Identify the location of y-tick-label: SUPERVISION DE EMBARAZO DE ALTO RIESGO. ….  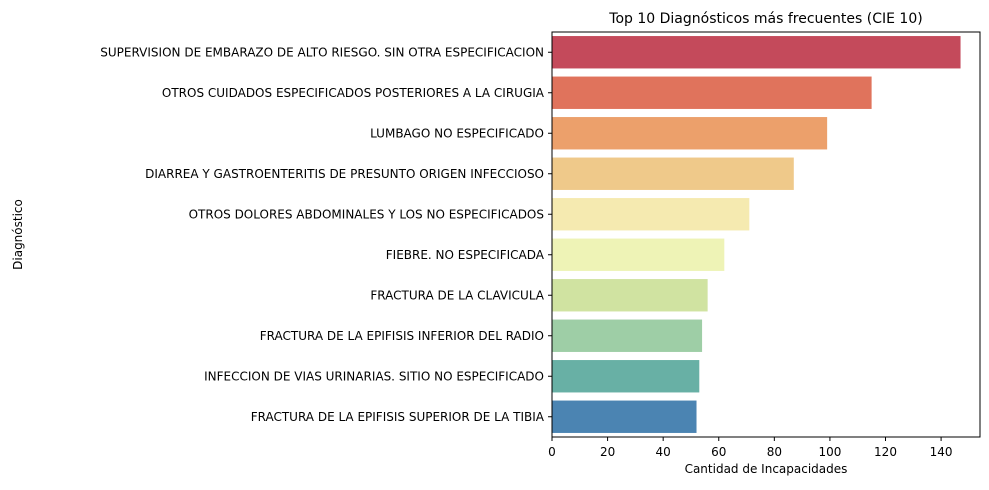
(322, 52).